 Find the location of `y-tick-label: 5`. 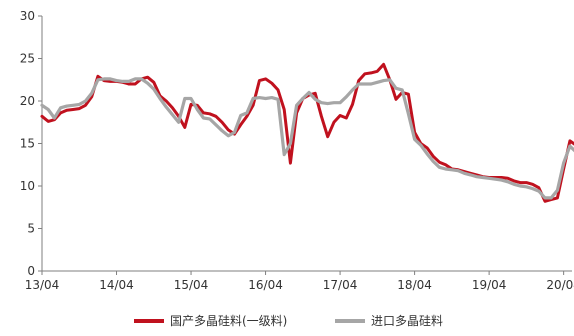

y-tick-label: 5 is located at coordinates (31, 229).